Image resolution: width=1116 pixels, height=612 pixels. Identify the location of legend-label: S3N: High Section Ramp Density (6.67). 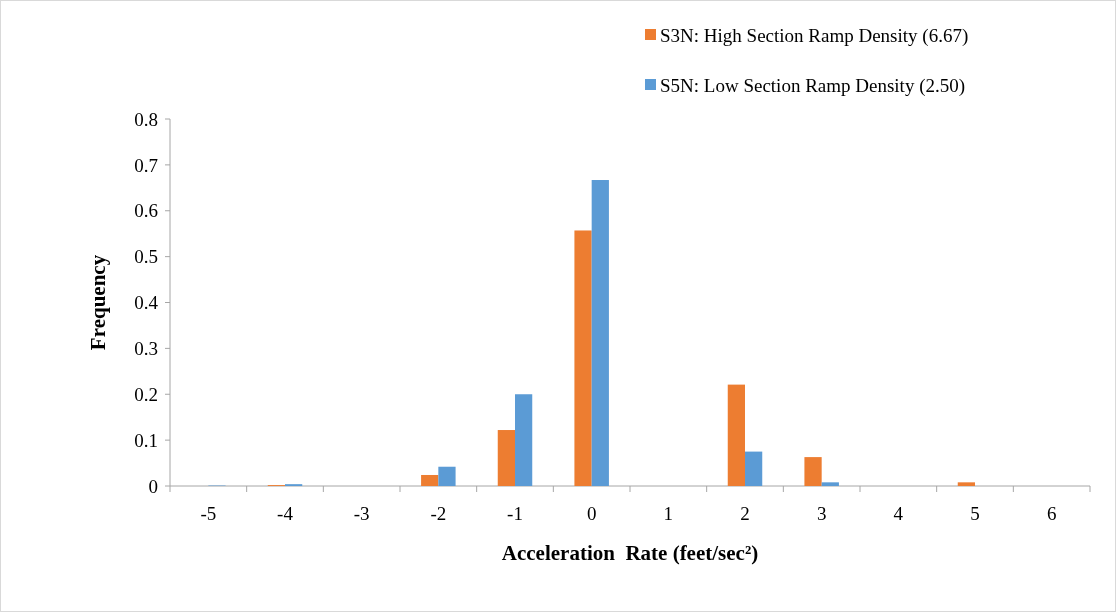
(814, 35).